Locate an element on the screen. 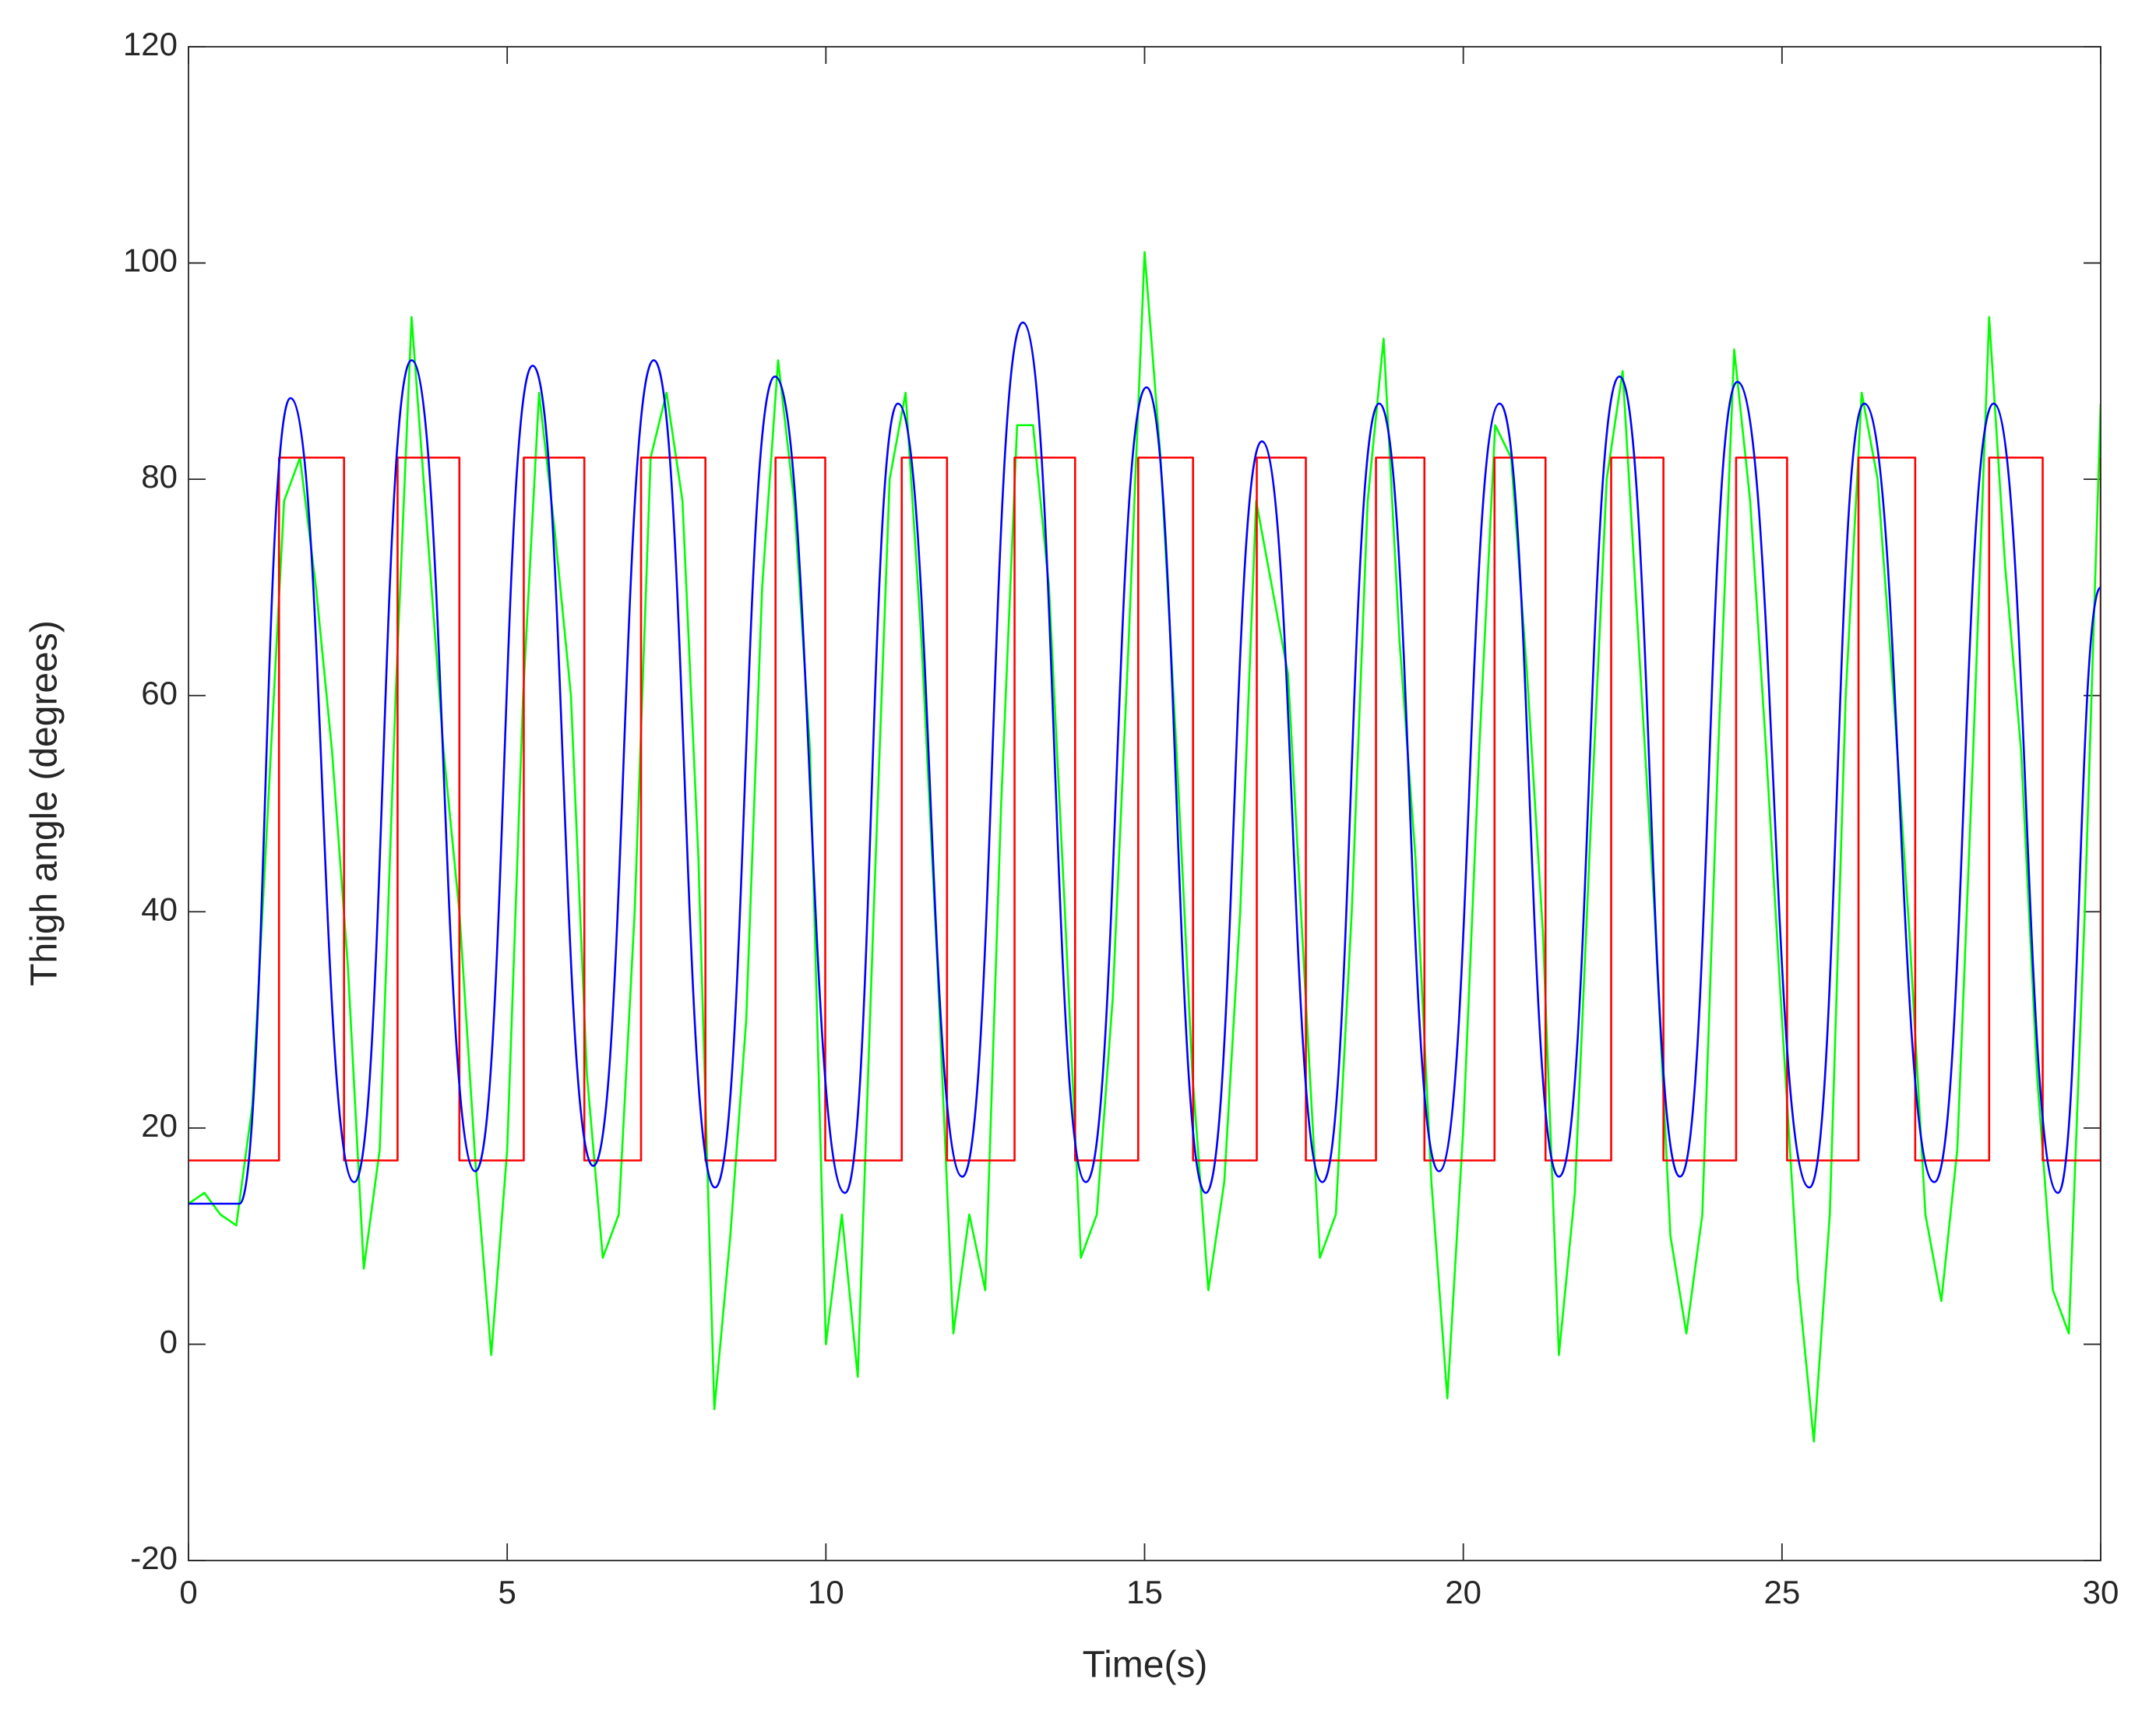  y-tick-label: 120 is located at coordinates (150, 44).